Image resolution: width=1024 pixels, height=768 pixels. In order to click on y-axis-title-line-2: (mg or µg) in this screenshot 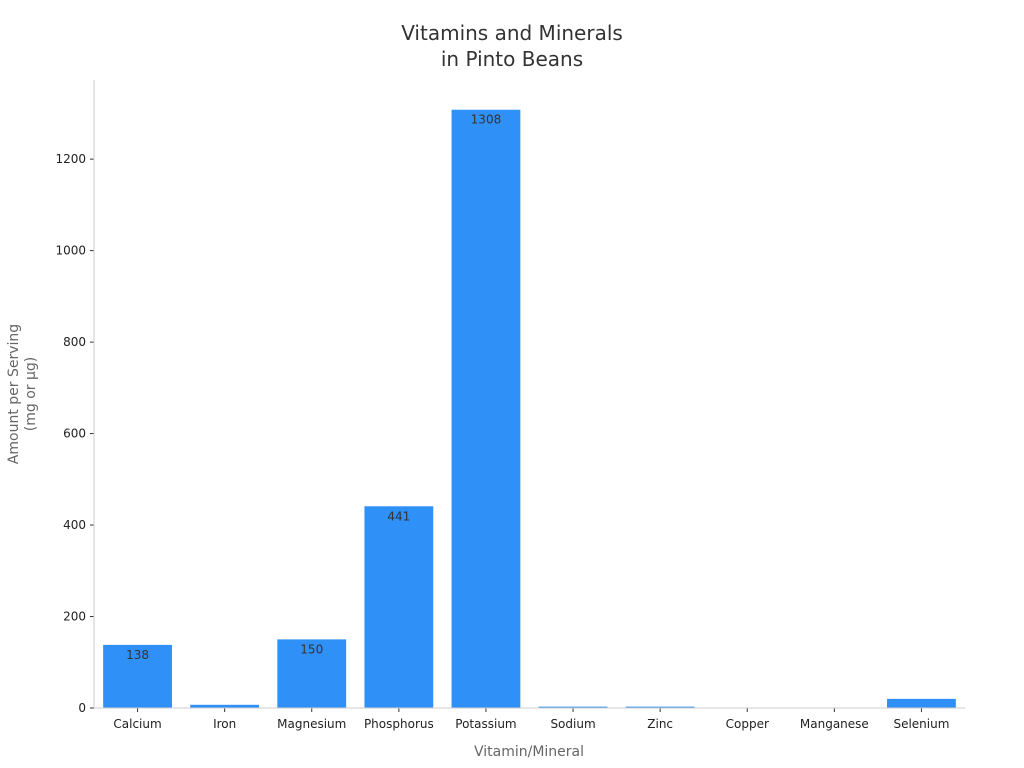, I will do `click(31, 394)`.